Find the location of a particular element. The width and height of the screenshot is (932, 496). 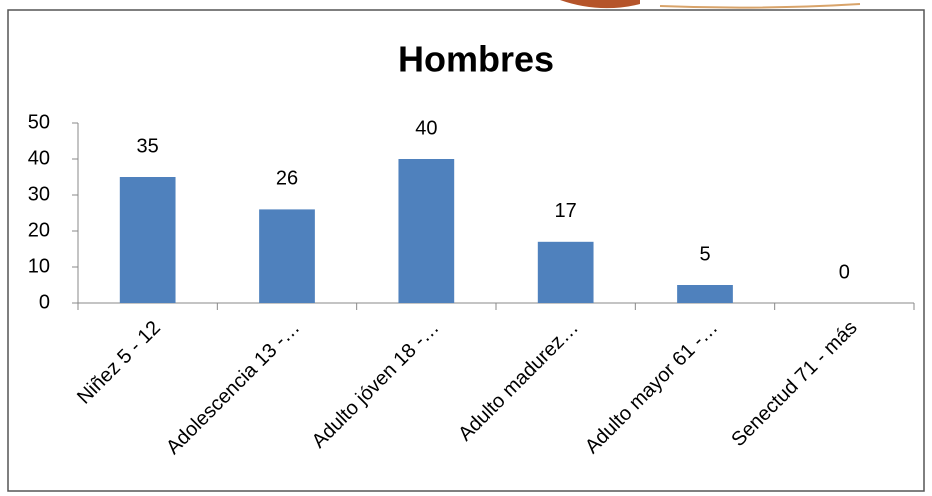

data-label: 5 is located at coordinates (704, 254).